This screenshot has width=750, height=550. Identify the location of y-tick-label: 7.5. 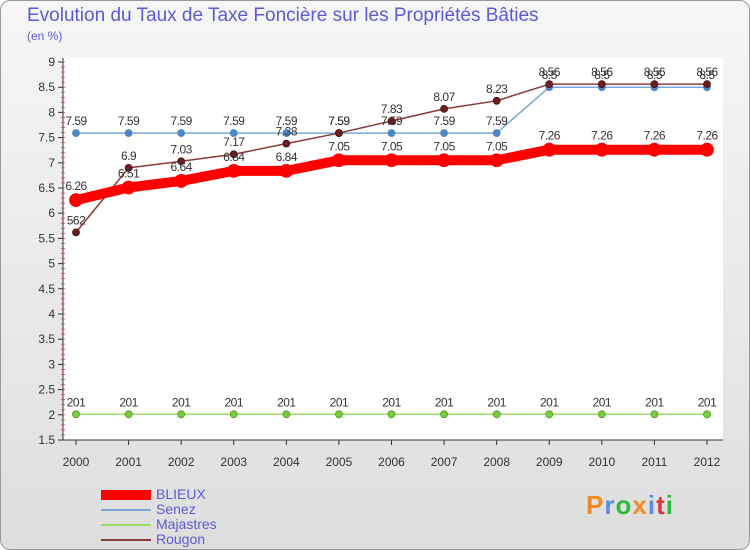
(46, 138).